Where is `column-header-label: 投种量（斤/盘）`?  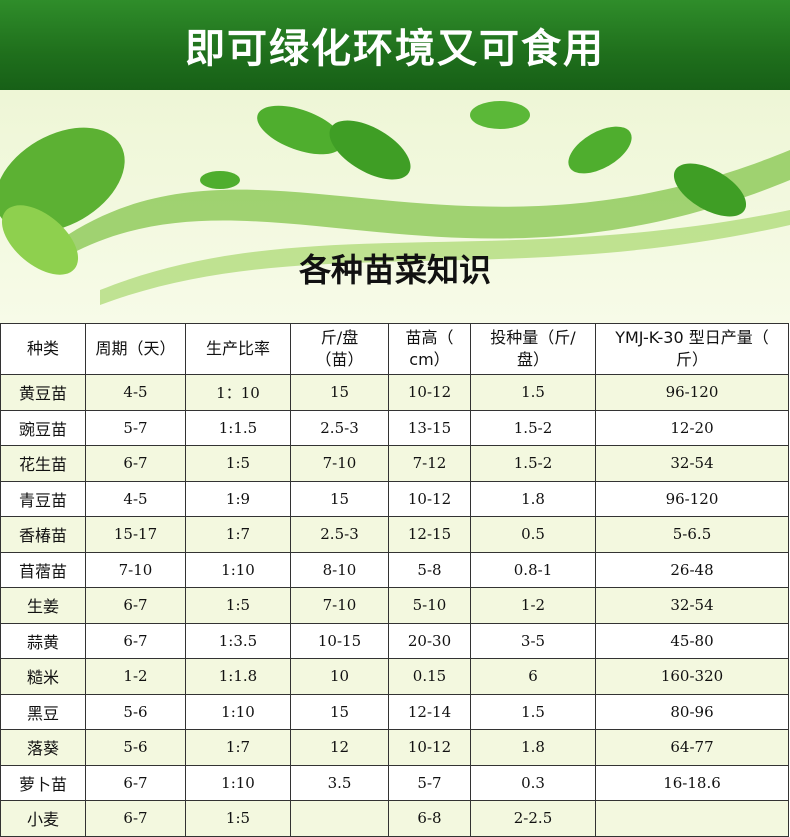
column-header-label: 投种量（斤/盘） is located at coordinates (533, 348).